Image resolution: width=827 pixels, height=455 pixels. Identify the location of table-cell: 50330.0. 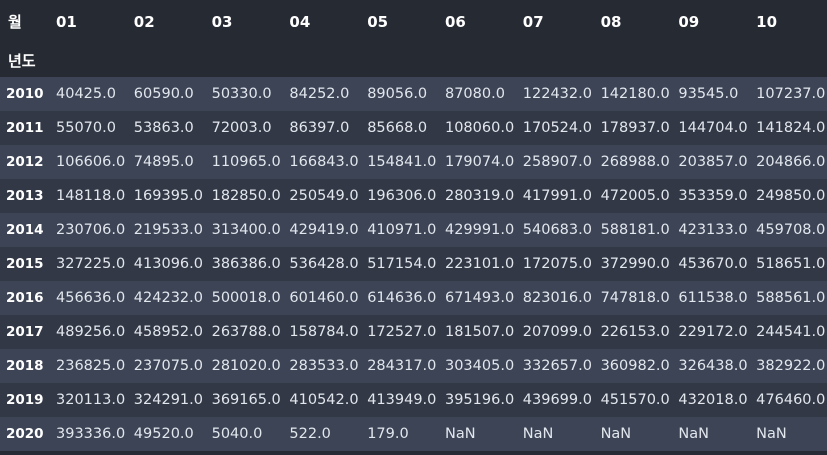
(241, 94).